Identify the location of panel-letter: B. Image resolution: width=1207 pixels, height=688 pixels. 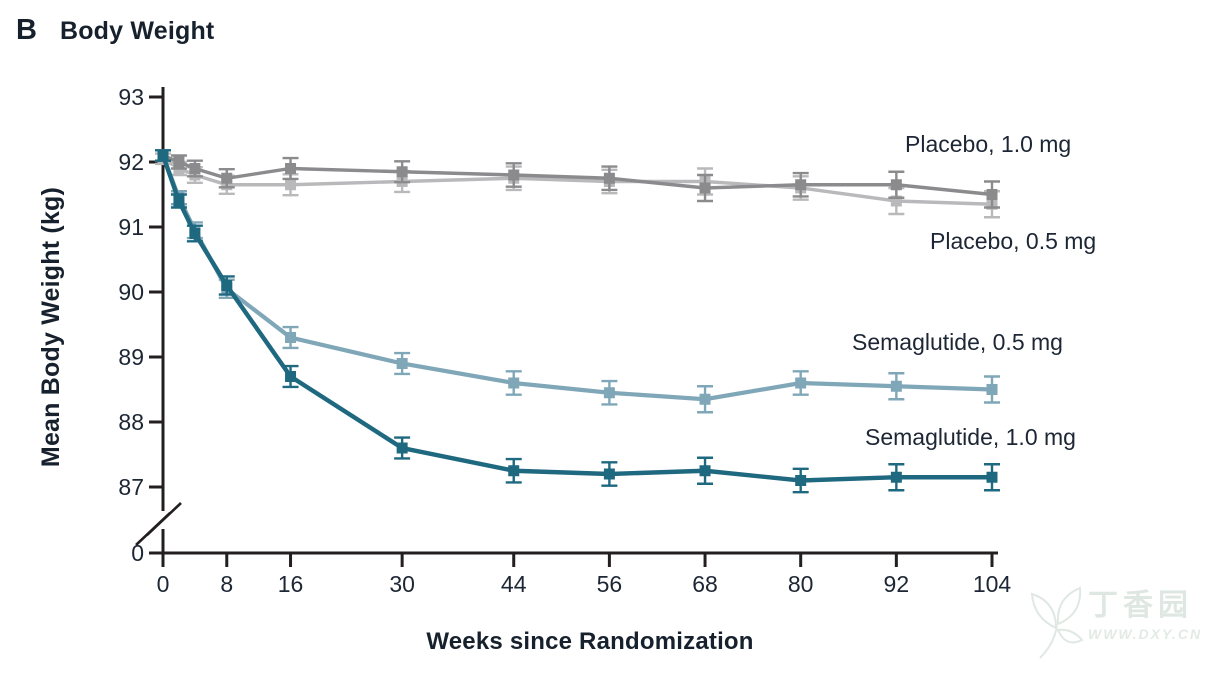
(27, 30).